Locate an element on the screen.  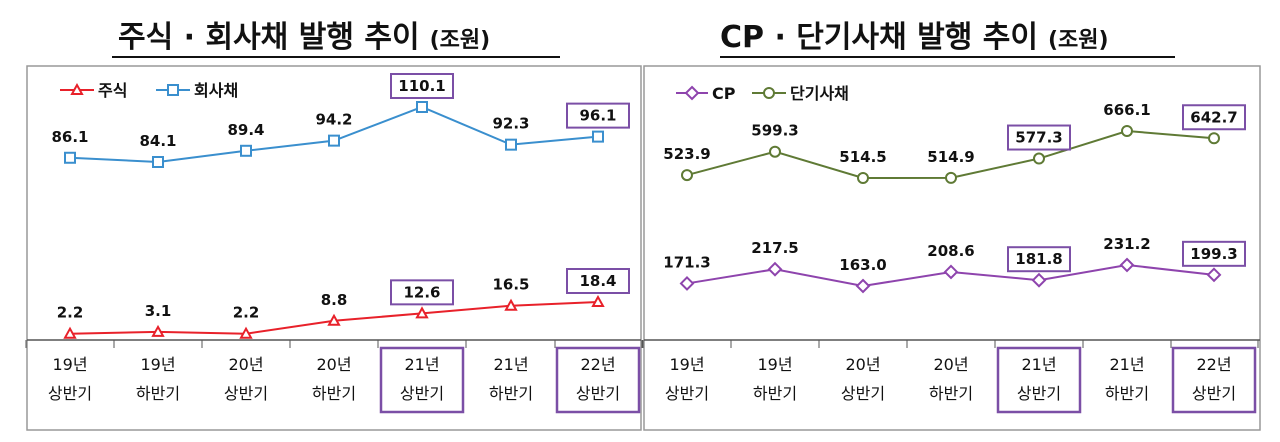
data-label: 199.3 is located at coordinates (1213, 254).